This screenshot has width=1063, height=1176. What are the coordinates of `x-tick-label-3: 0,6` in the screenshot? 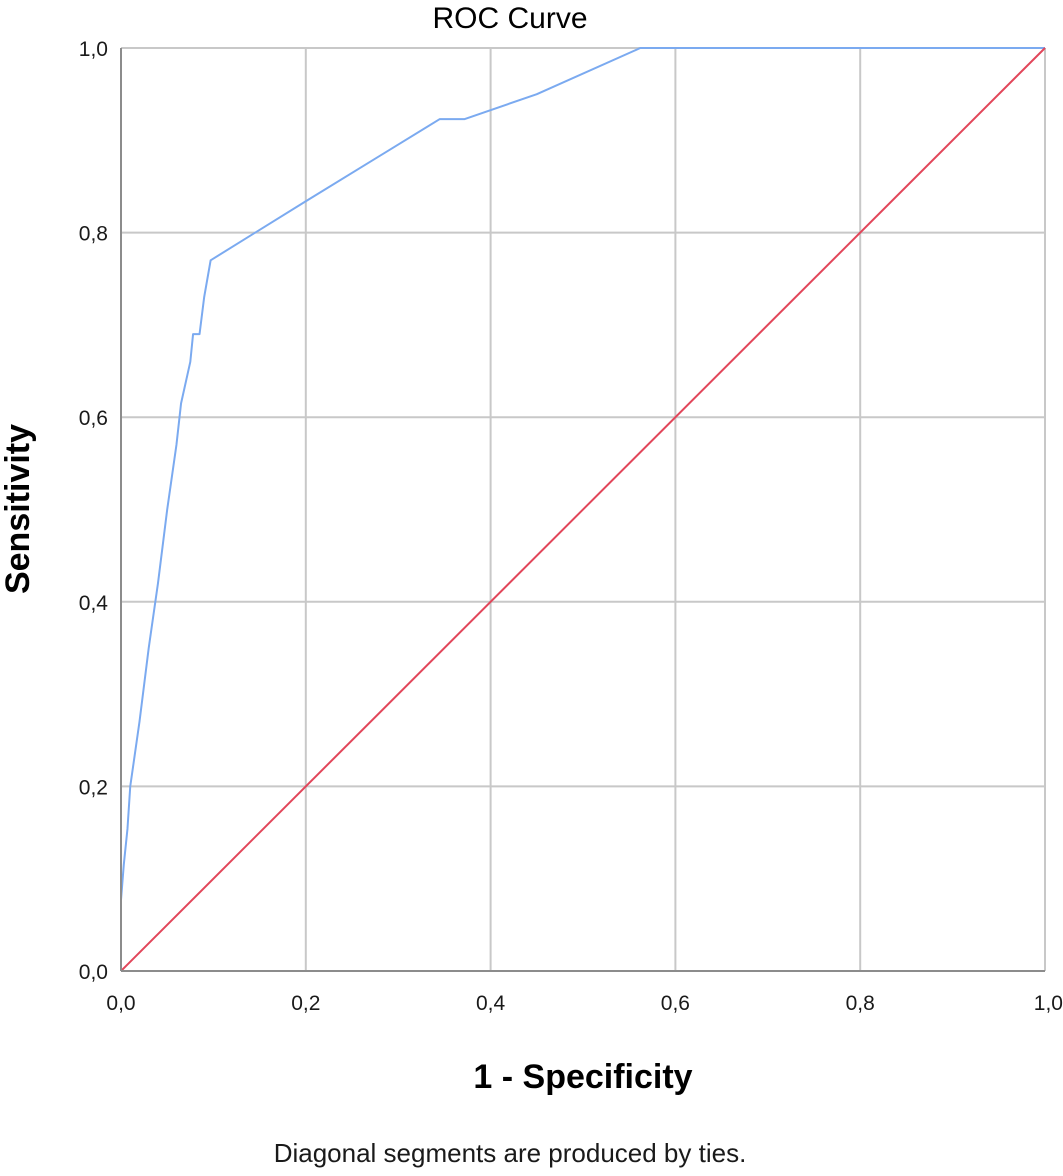 It's located at (675, 1003).